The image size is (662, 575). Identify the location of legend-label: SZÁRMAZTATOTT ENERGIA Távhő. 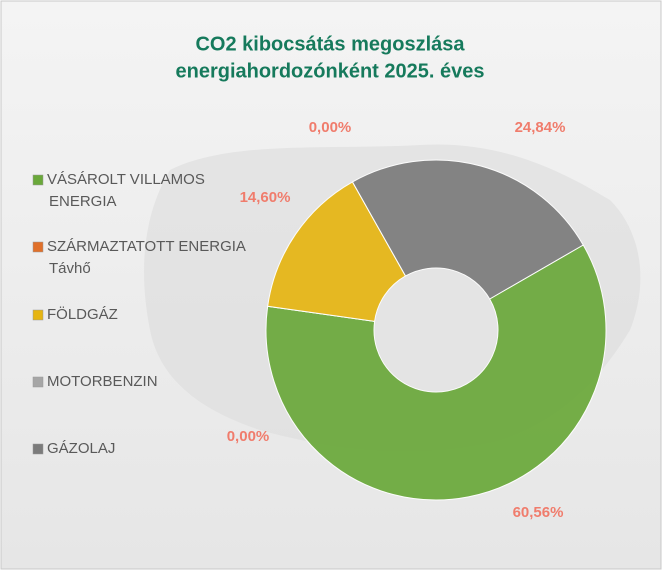
(146, 257).